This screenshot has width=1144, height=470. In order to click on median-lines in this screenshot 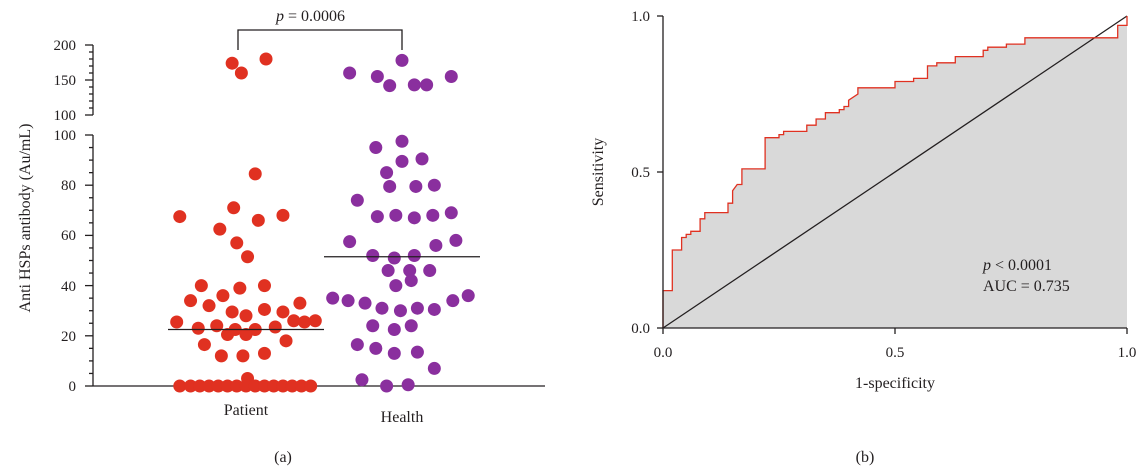, I will do `click(324, 293)`.